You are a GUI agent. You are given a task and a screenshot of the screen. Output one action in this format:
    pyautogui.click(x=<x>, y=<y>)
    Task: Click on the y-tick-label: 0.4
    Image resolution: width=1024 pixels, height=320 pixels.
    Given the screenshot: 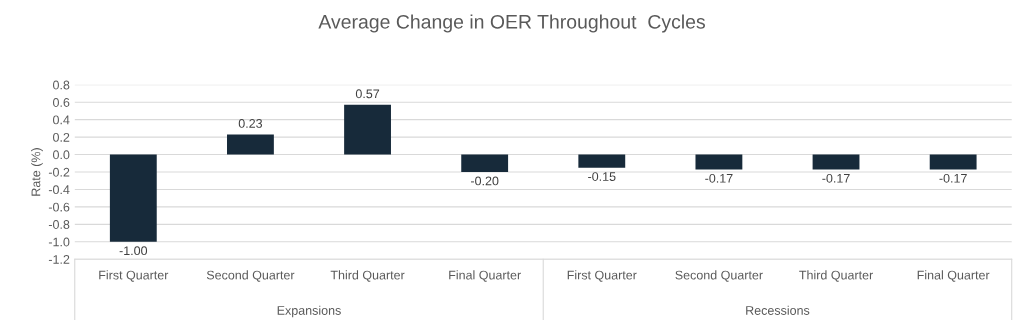 What is the action you would take?
    pyautogui.click(x=61, y=120)
    